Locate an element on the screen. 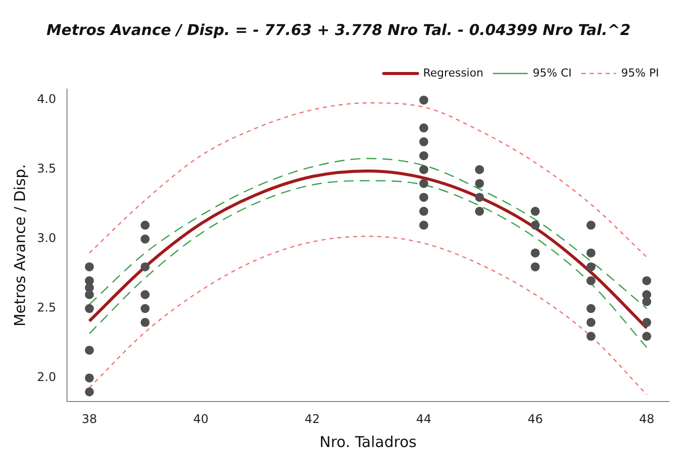  y-tick-label: 4.0 is located at coordinates (46, 99).